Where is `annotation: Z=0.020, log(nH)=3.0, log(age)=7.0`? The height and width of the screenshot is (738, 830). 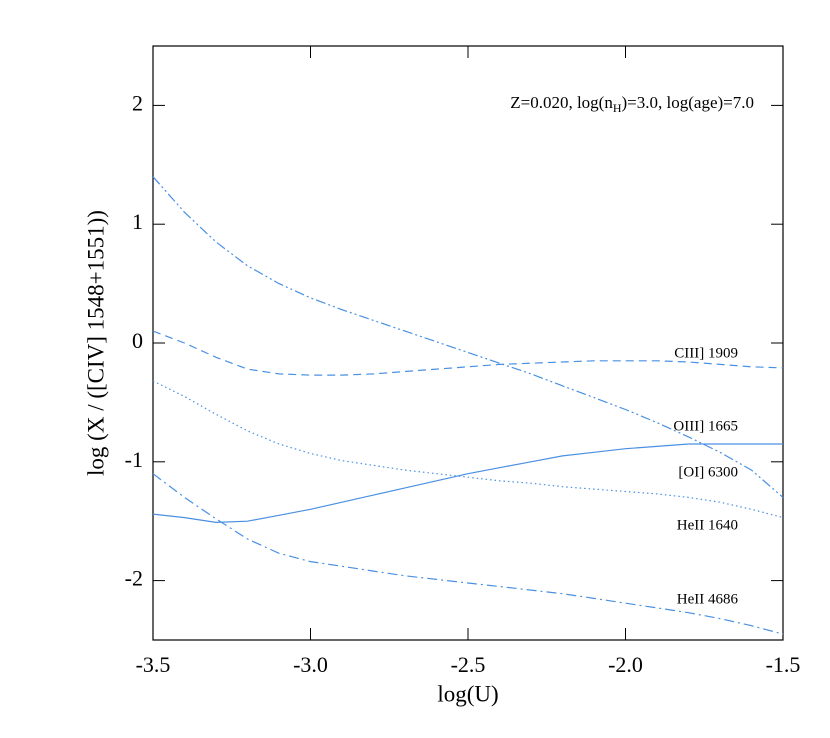 annotation: Z=0.020, log(nH)=3.0, log(age)=7.0 is located at coordinates (632, 104).